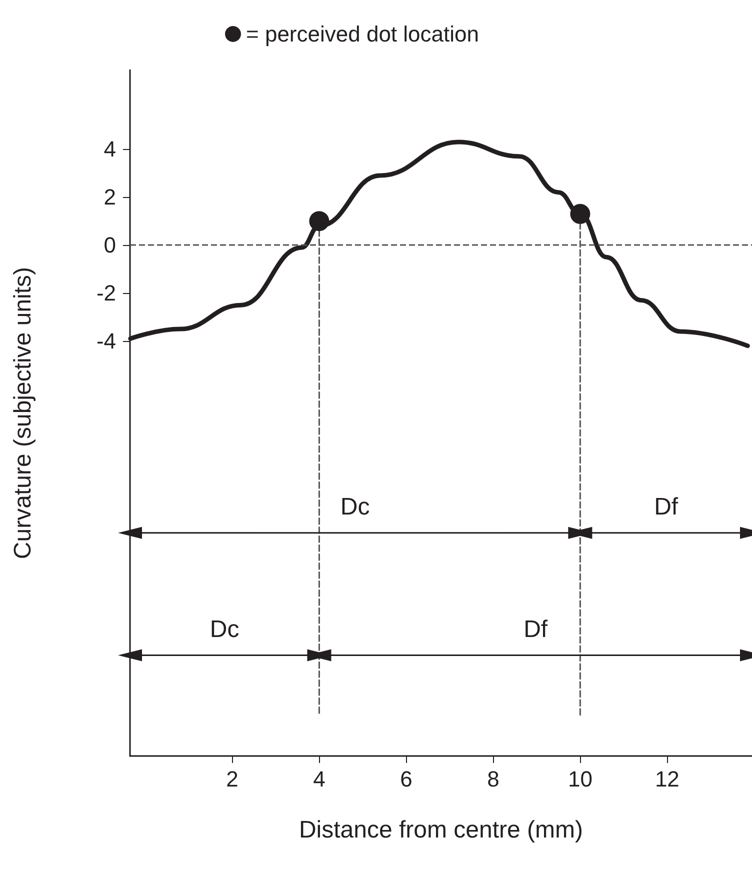  I want to click on x-tick-label: 10, so click(580, 779).